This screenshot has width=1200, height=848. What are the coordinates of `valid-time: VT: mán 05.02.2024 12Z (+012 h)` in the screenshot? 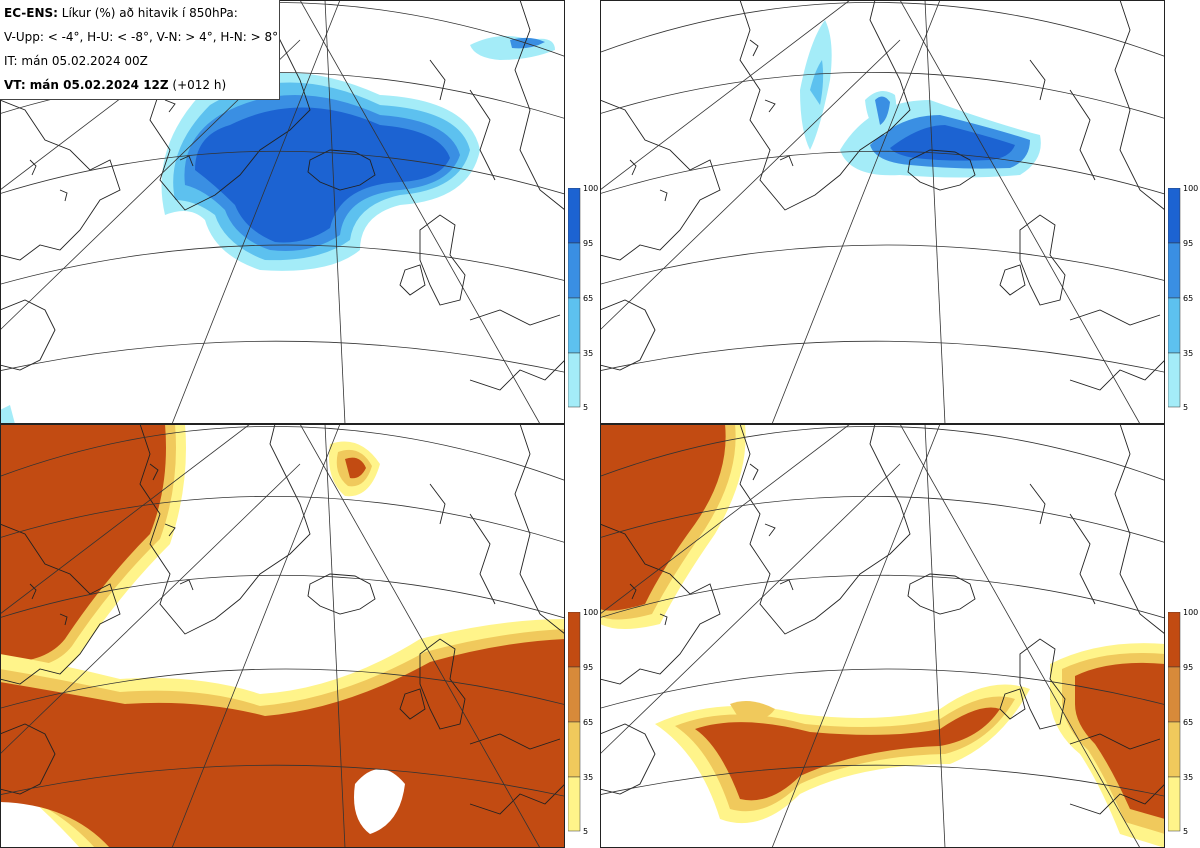 It's located at (115, 85).